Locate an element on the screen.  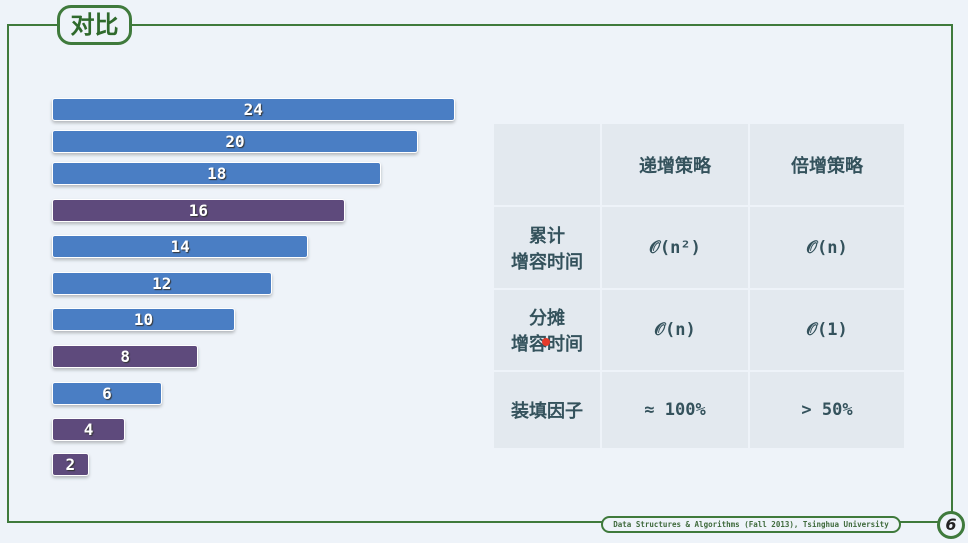
slide-title: 对比 is located at coordinates (94, 25).